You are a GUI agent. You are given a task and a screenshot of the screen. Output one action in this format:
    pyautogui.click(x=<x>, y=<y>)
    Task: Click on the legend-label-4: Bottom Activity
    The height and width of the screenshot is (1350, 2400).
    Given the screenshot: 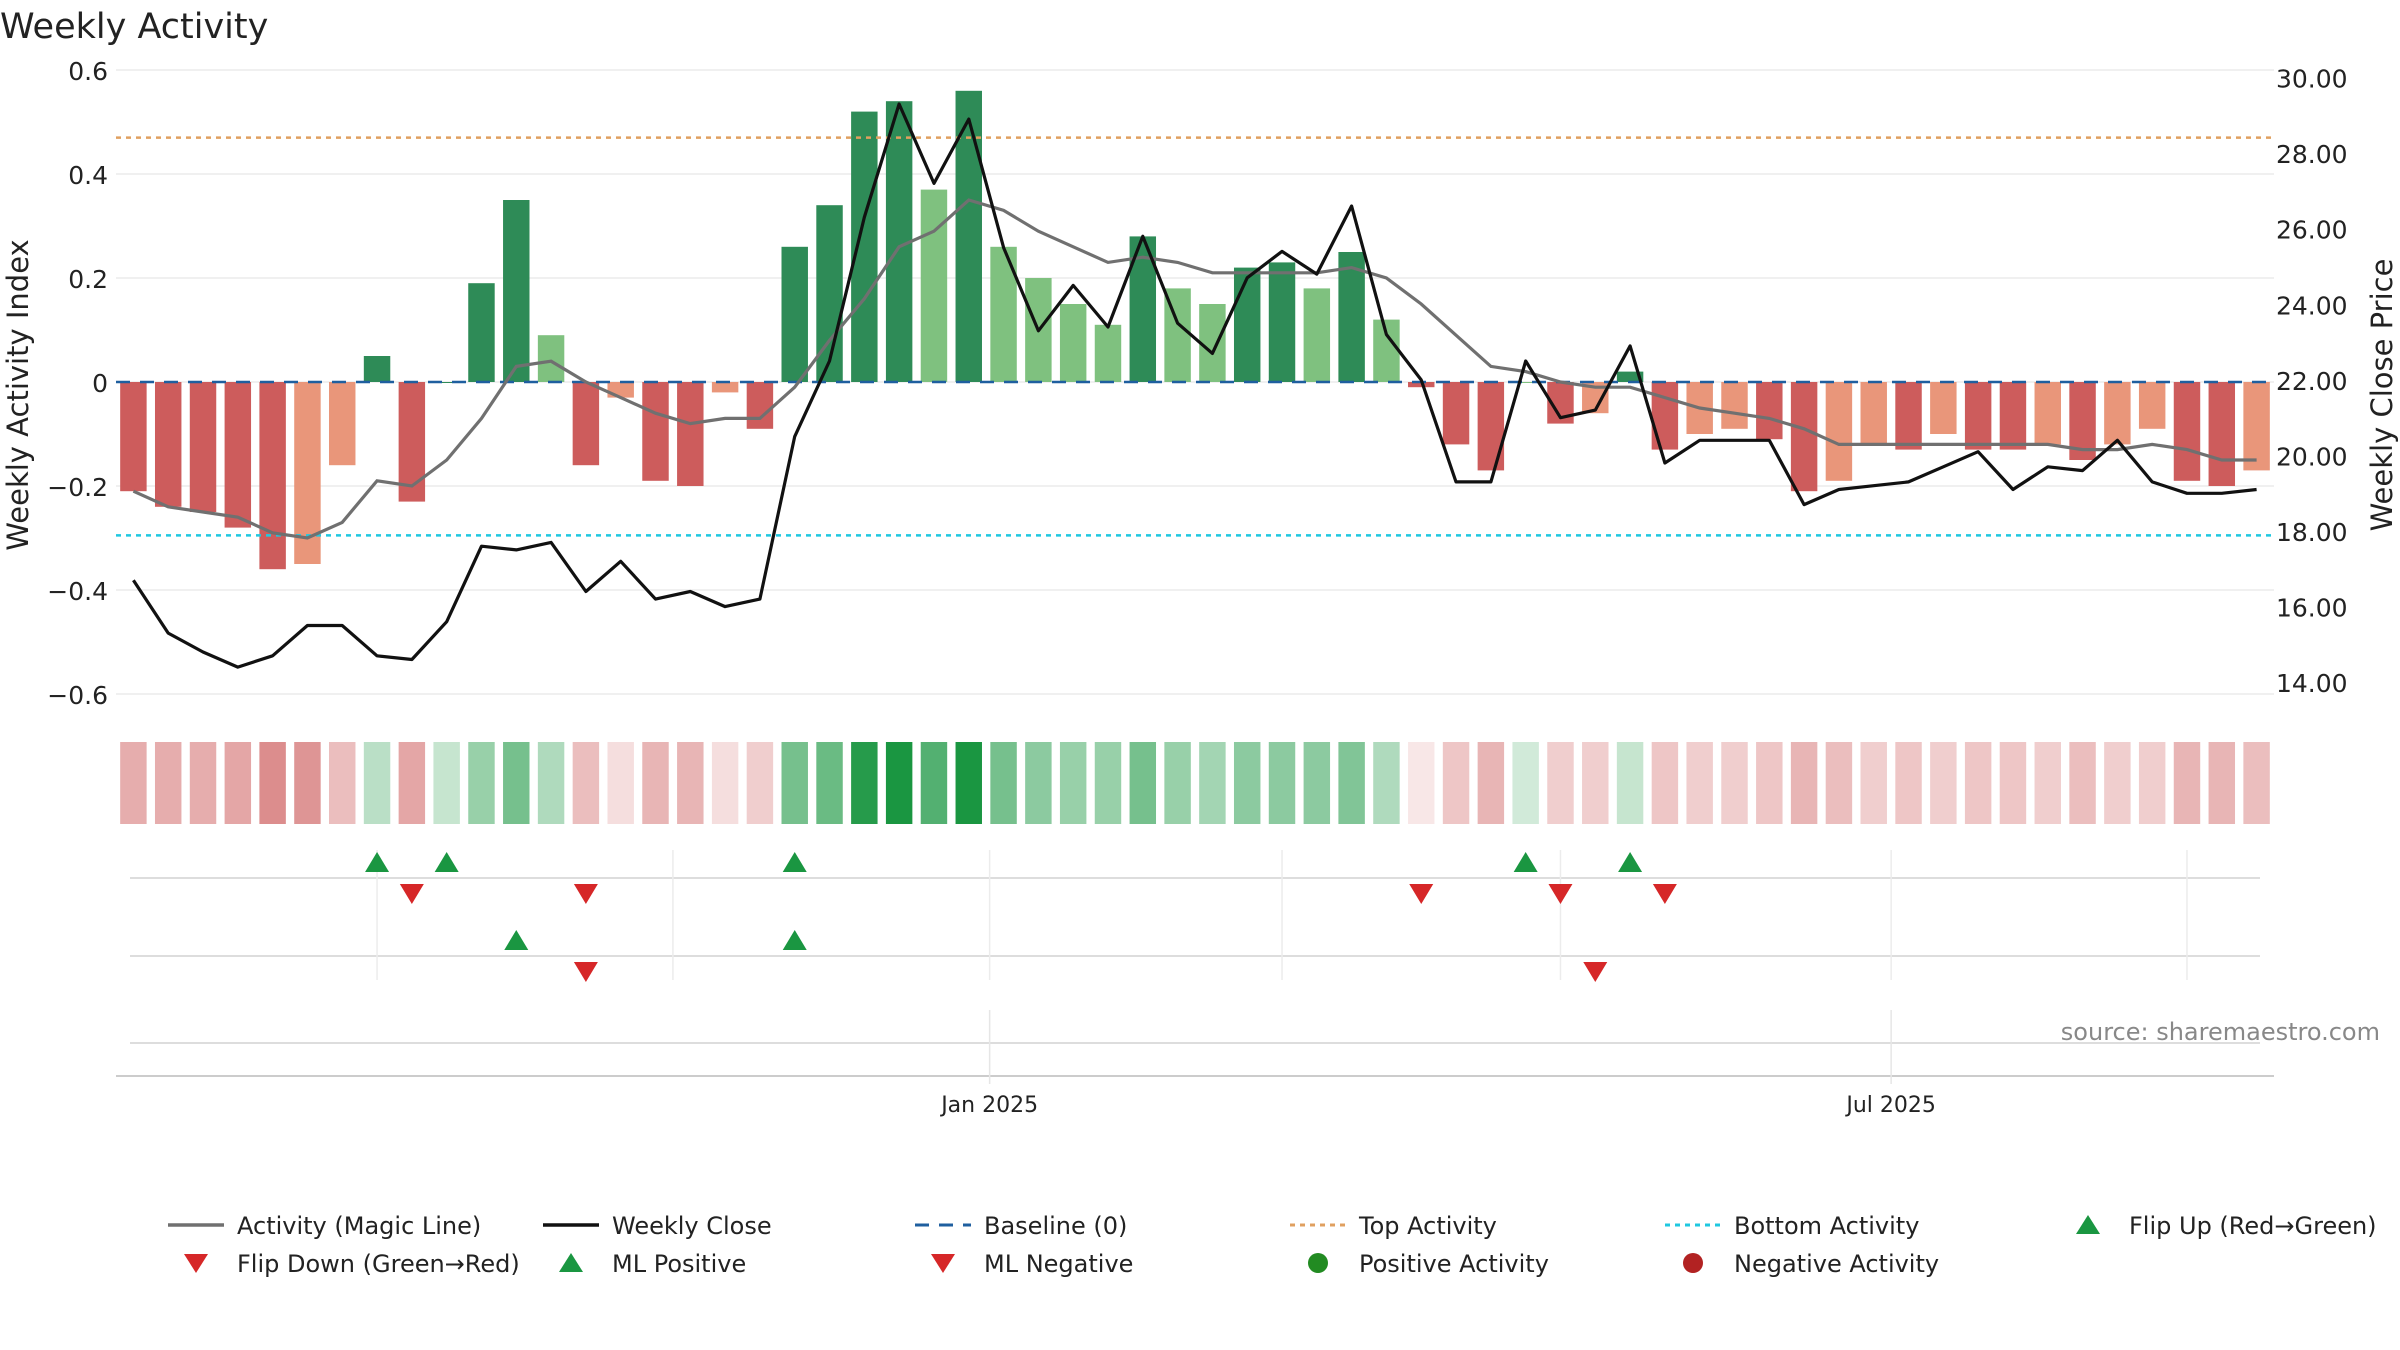 What is the action you would take?
    pyautogui.click(x=1826, y=1226)
    